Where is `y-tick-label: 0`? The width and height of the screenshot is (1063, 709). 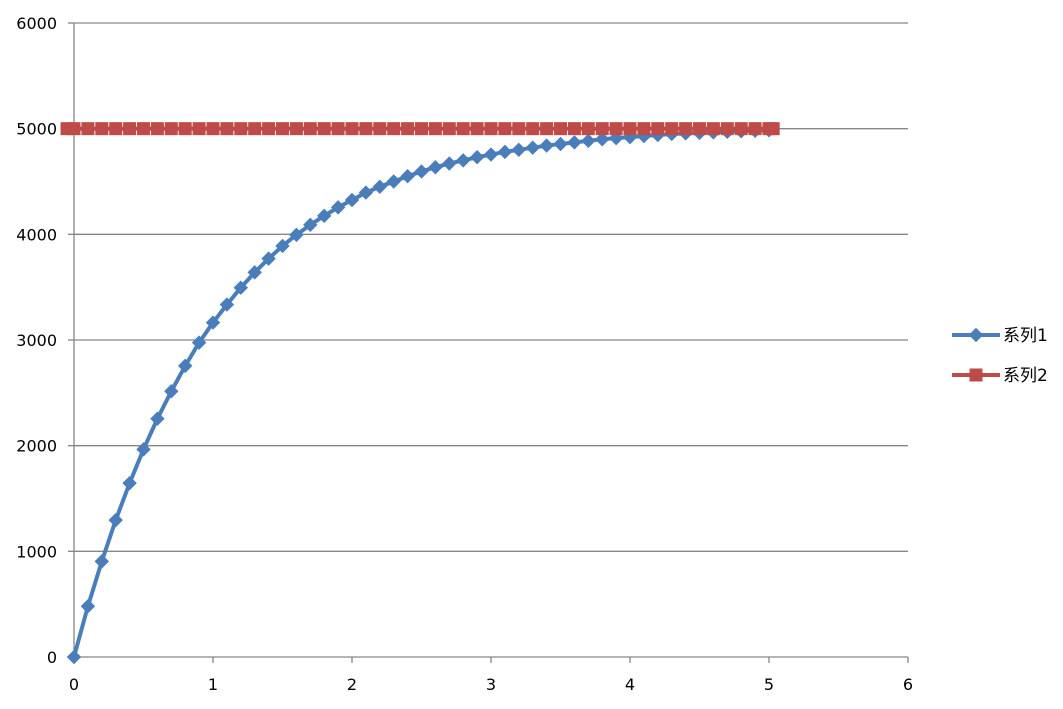
y-tick-label: 0 is located at coordinates (52, 657).